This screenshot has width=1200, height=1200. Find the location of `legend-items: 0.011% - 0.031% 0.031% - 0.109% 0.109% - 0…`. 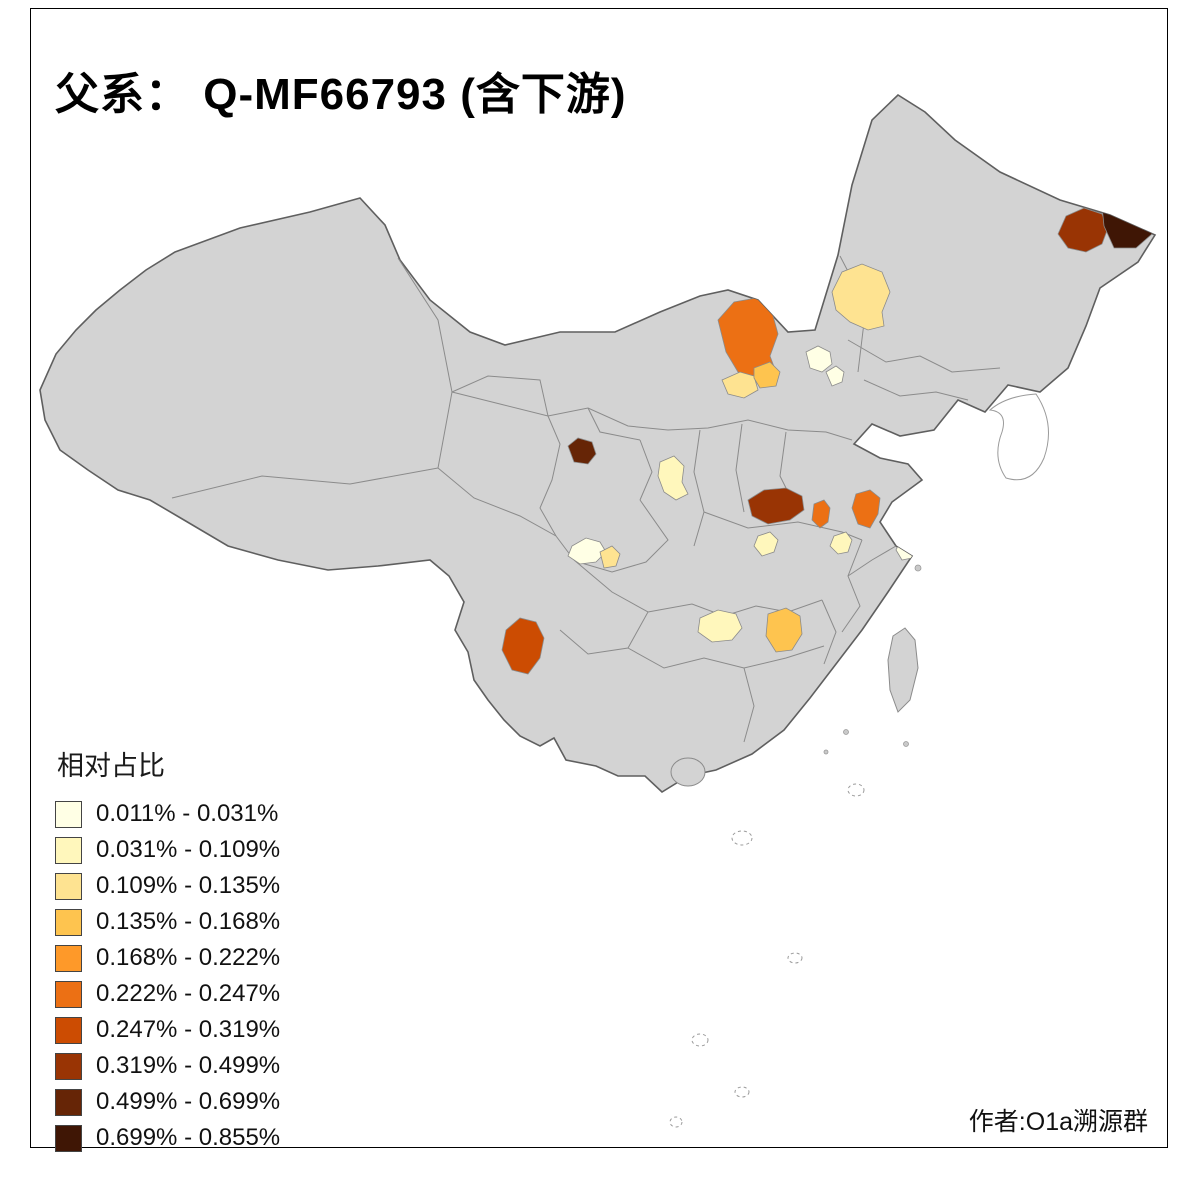

legend-items: 0.011% - 0.031% 0.031% - 0.109% 0.109% - 0… is located at coordinates (167, 976).